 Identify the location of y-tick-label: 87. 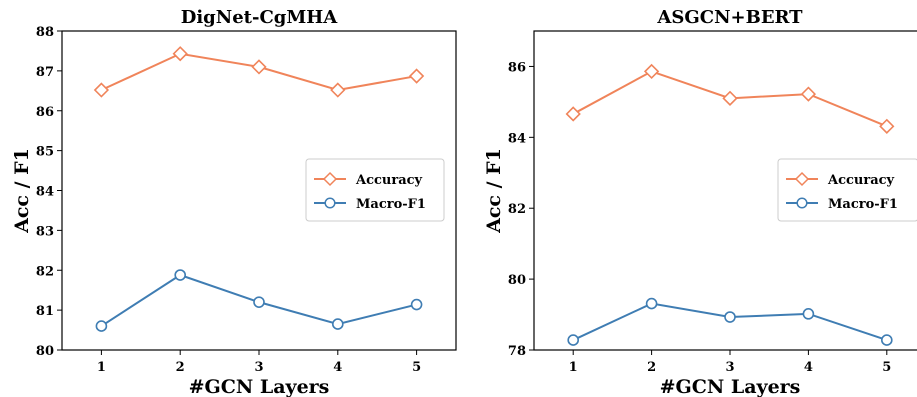
(45, 72).